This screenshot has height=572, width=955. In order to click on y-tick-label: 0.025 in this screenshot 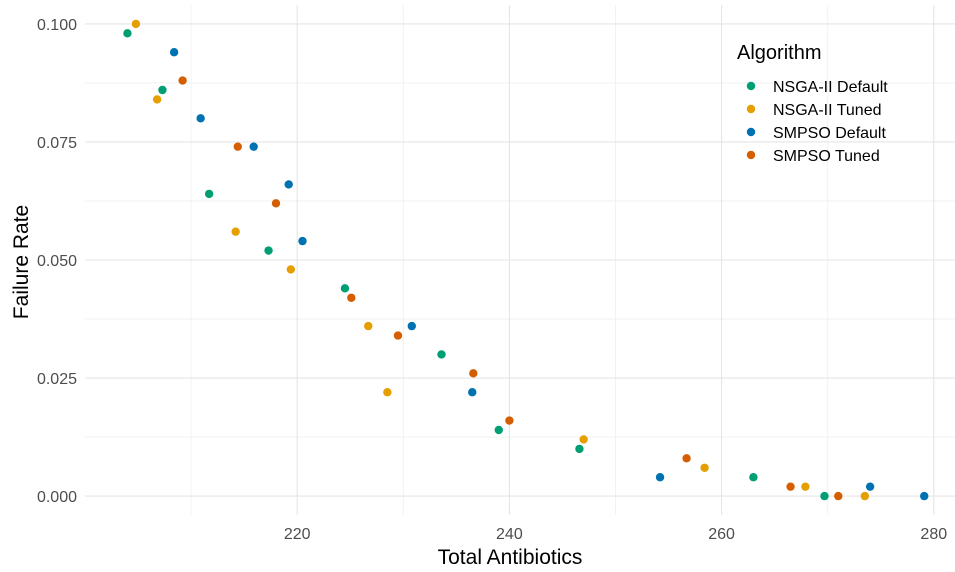, I will do `click(57, 379)`.